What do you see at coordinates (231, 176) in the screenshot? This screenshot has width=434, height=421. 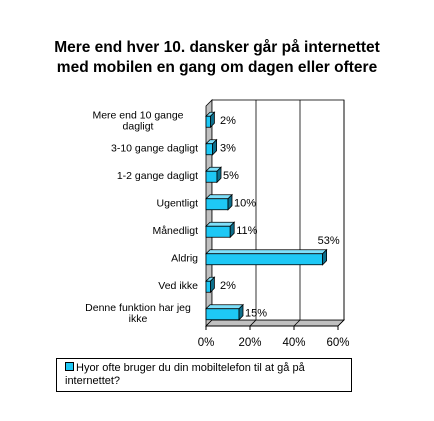 I see `data-label: 5%` at bounding box center [231, 176].